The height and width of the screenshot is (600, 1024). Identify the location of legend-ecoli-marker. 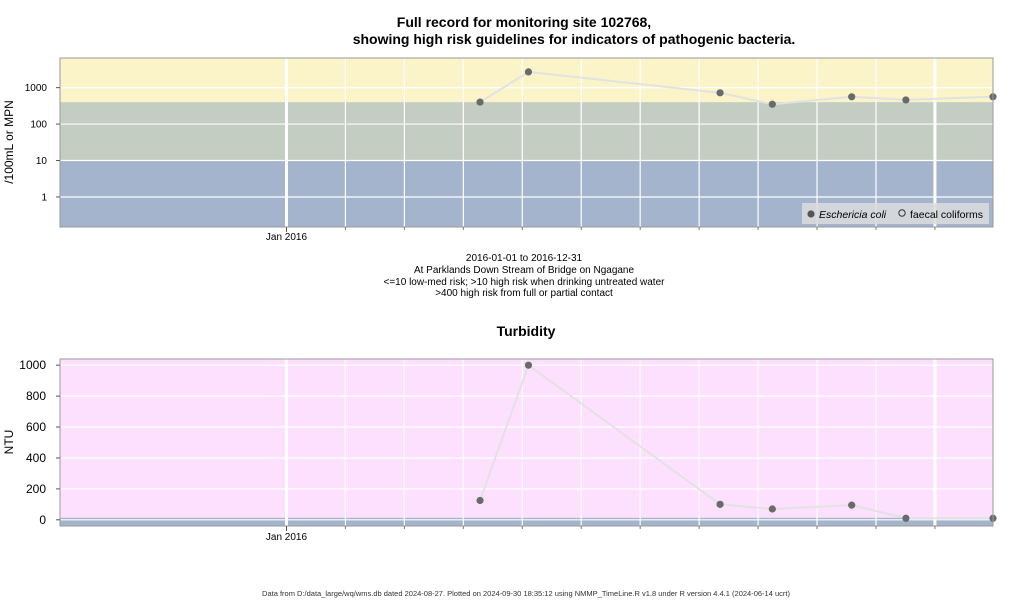
(811, 214).